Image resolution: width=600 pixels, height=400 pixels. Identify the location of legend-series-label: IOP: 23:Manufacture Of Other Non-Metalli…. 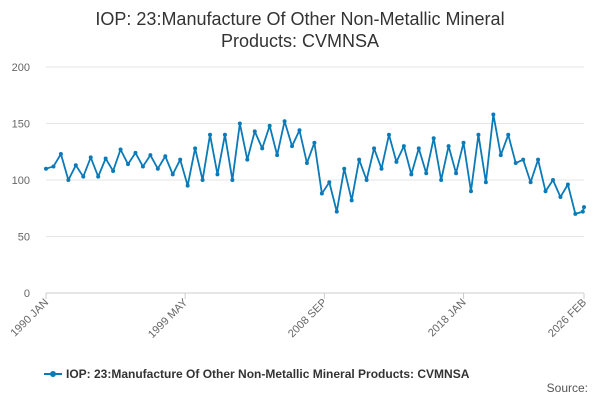
(268, 374).